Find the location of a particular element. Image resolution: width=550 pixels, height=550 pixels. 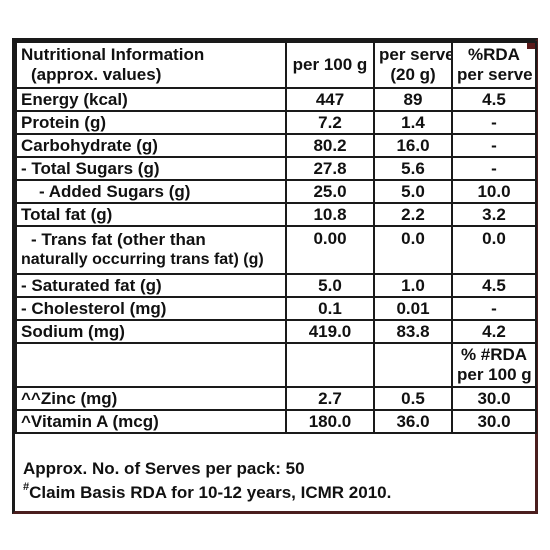

serve-column-header: per serve (20 g) is located at coordinates (413, 65).